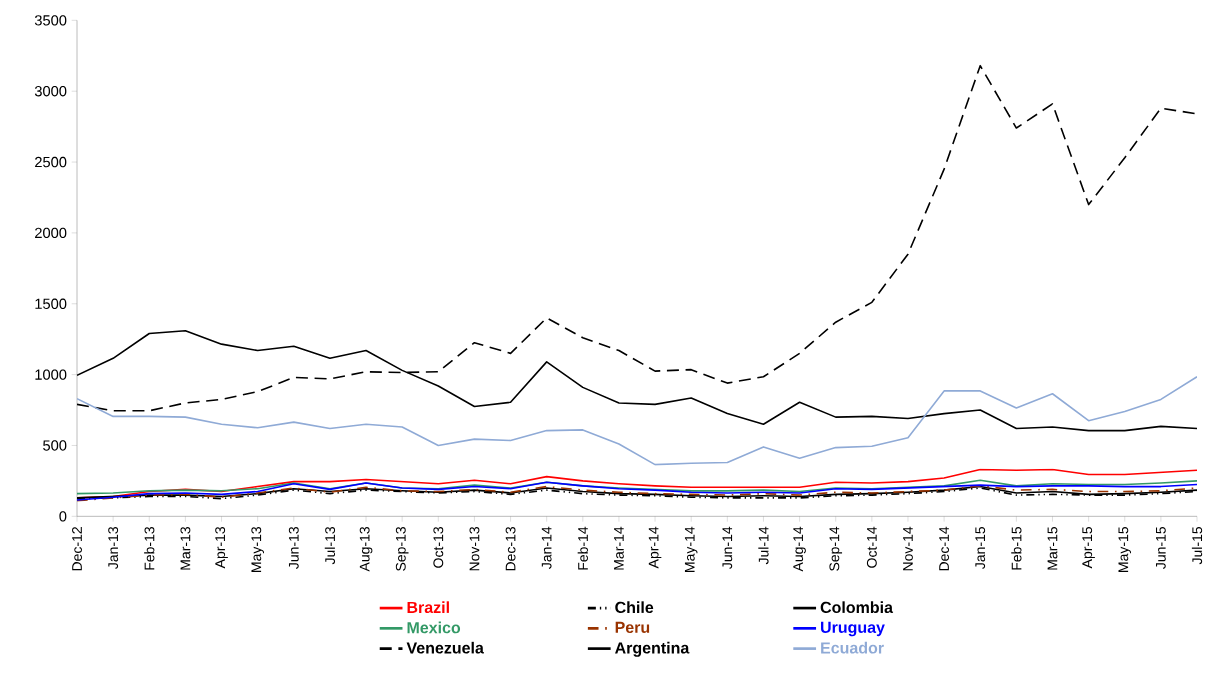 Image resolution: width=1206 pixels, height=679 pixels. Describe the element at coordinates (51, 233) in the screenshot. I see `y-tick-label: 2000` at that location.